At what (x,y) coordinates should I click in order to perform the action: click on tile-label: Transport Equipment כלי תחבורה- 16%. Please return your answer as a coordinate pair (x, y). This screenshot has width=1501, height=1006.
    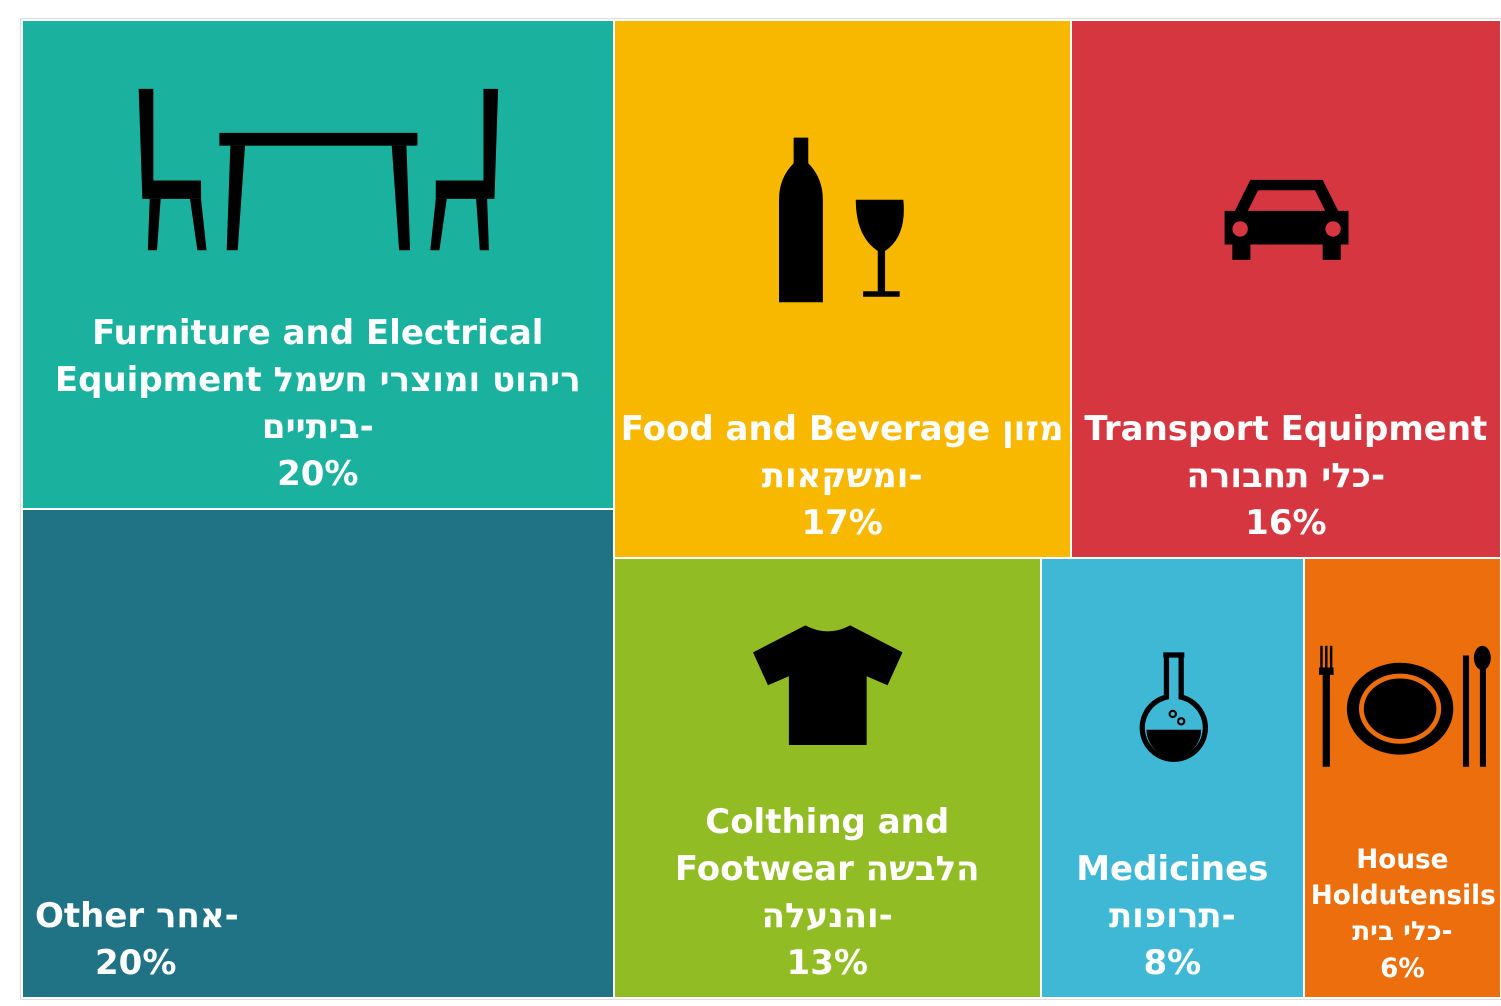
    Looking at the image, I should click on (1286, 476).